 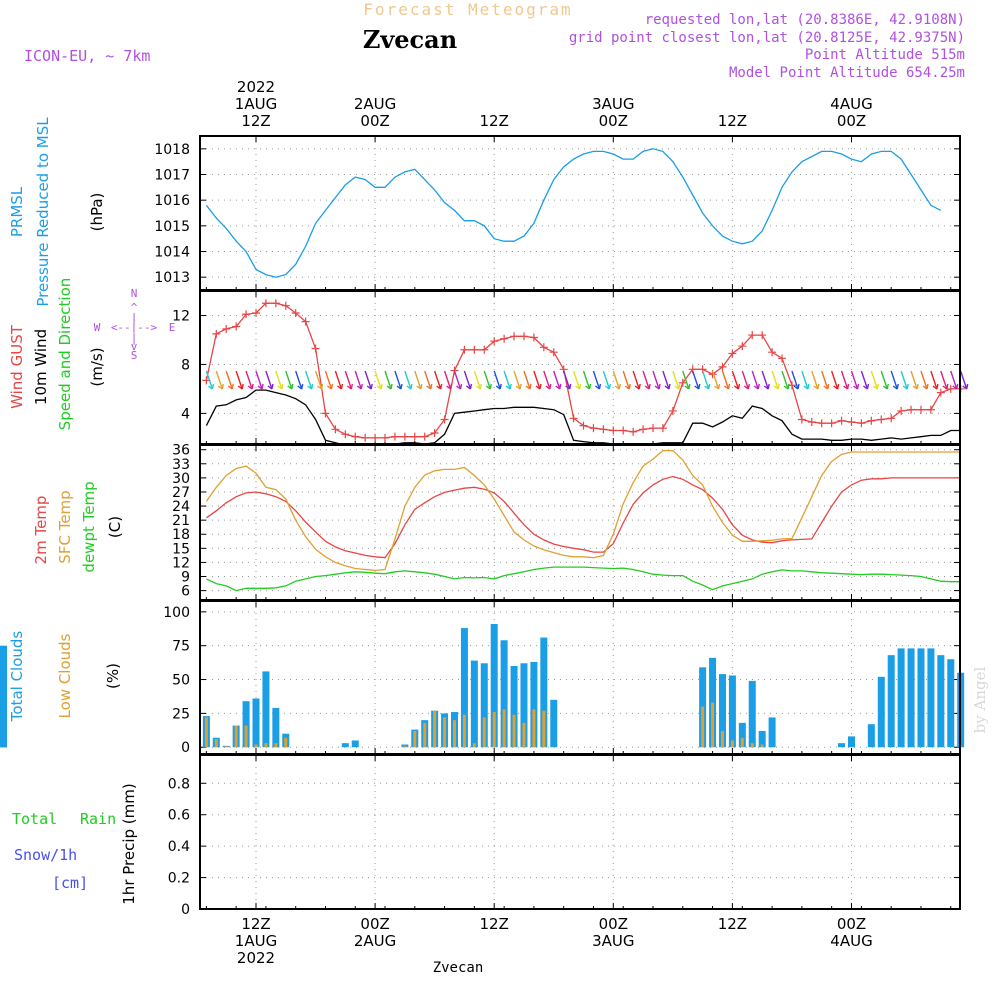 What do you see at coordinates (65, 675) in the screenshot?
I see `cloud-label-low: Low Clouds` at bounding box center [65, 675].